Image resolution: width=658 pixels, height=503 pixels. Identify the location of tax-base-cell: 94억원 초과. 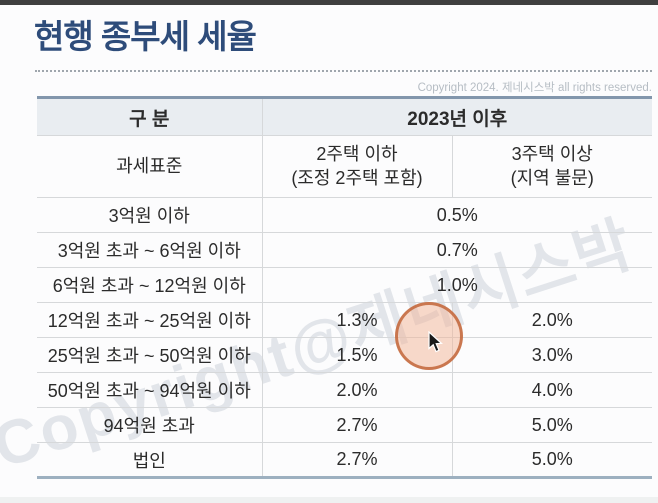
(150, 425).